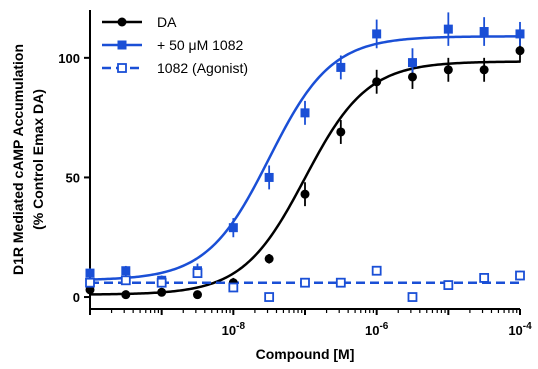  Describe the element at coordinates (76, 297) in the screenshot. I see `y-tick-label: 0` at that location.